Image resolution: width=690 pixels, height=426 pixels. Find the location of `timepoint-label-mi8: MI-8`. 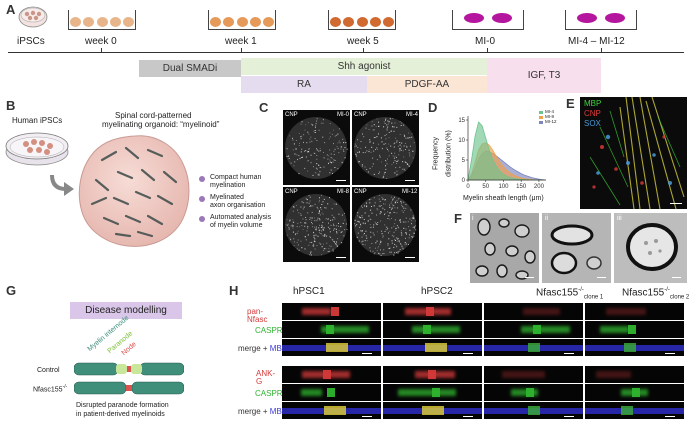

timepoint-label-mi8: MI-8 is located at coordinates (343, 192).